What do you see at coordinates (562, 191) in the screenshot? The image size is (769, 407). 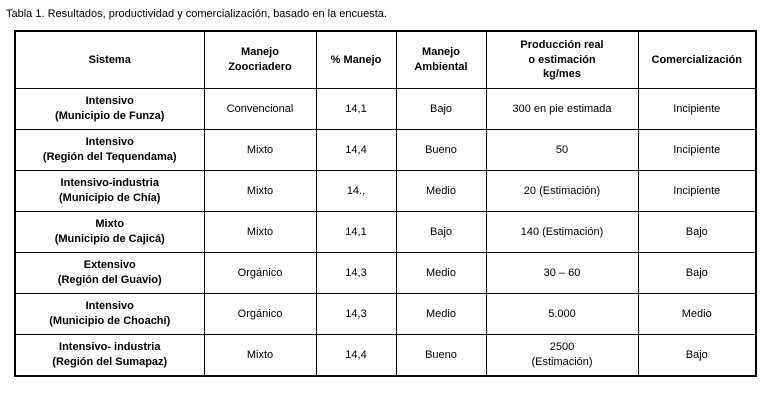 I see `cell-produccion: 20 (Estimación)` at bounding box center [562, 191].